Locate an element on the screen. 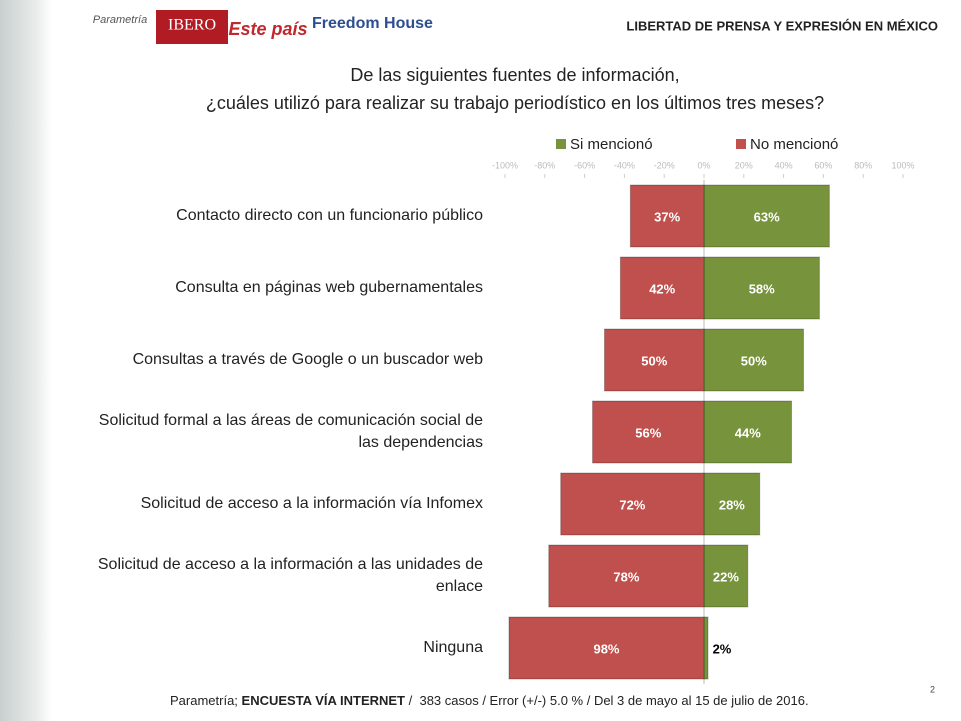  legend-label: Si mencionó is located at coordinates (611, 144).